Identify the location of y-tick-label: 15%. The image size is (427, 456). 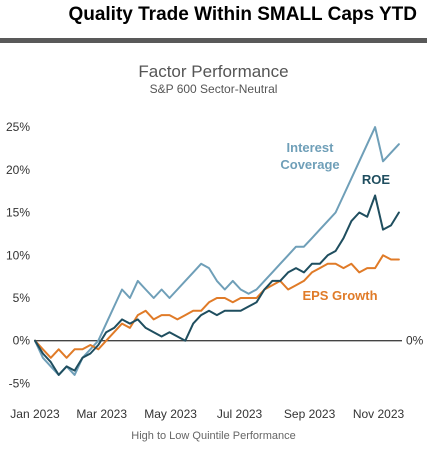
(18, 213).